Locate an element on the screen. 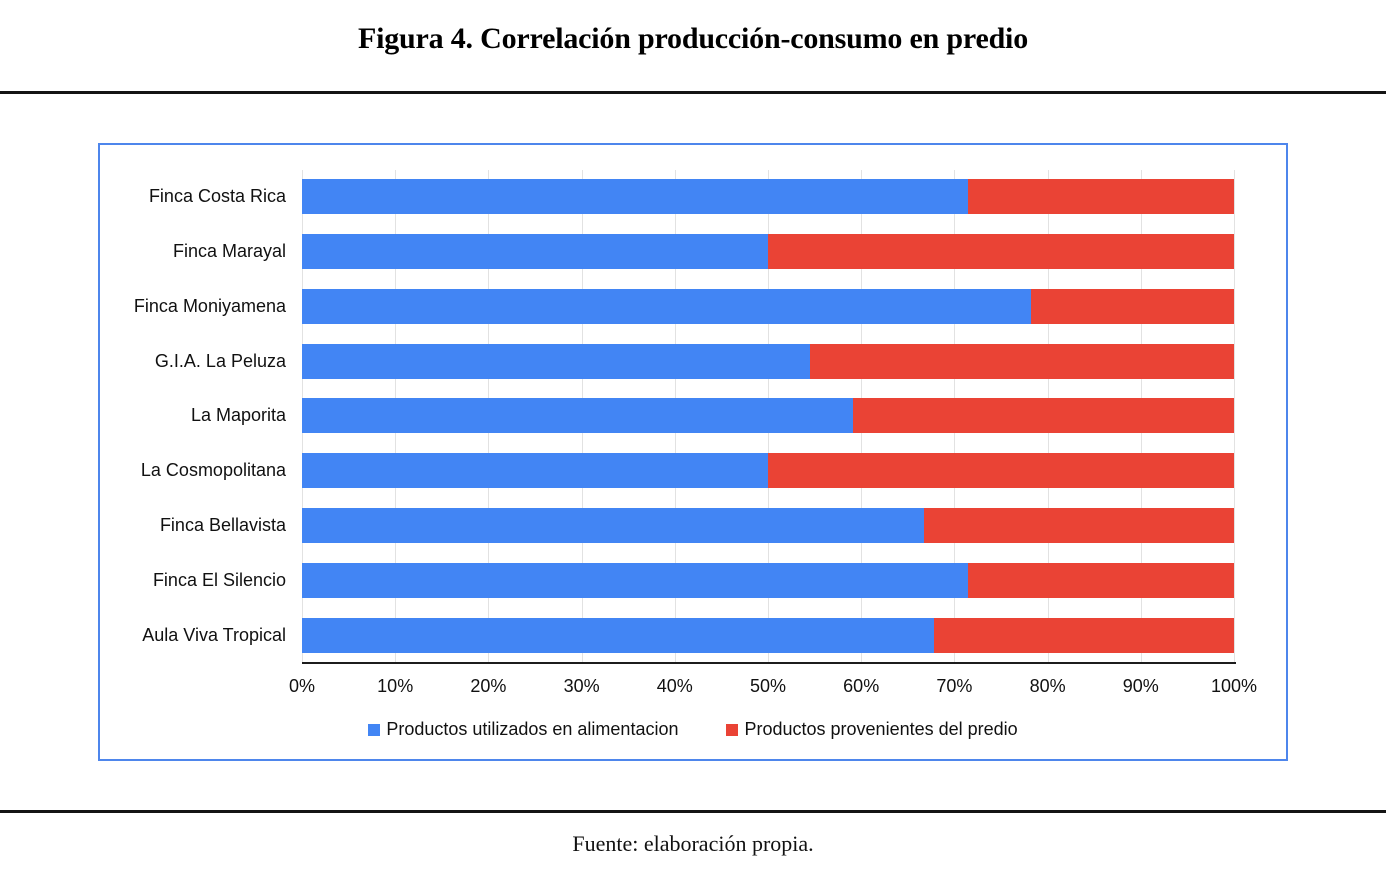 The height and width of the screenshot is (892, 1386). x-tick-label: 0% is located at coordinates (301, 686).